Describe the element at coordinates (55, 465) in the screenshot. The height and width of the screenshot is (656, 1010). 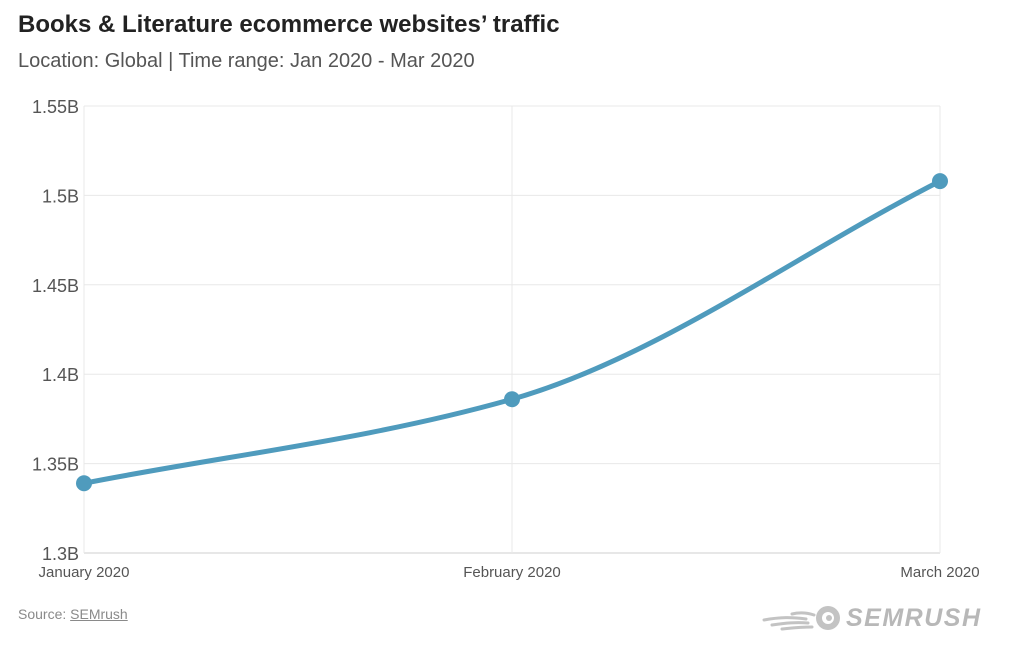
I see `y-tick-label: 1.35B` at that location.